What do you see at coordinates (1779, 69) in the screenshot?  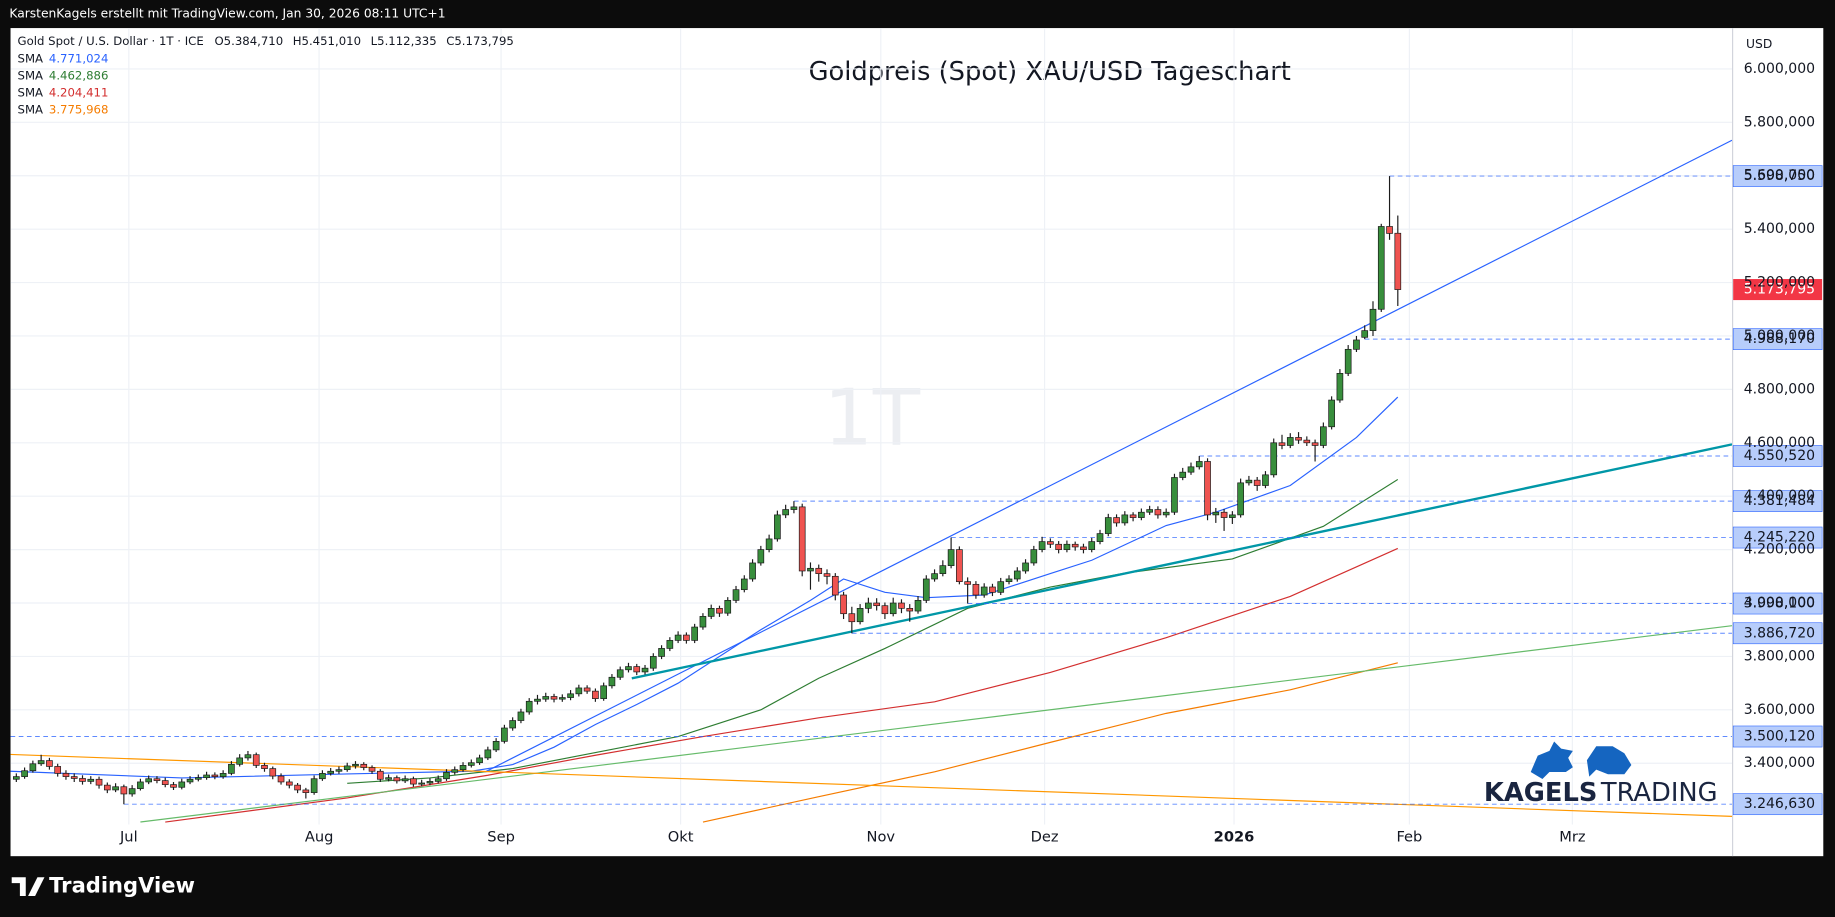 I see `y-tick-label: 6.000,000` at bounding box center [1779, 69].